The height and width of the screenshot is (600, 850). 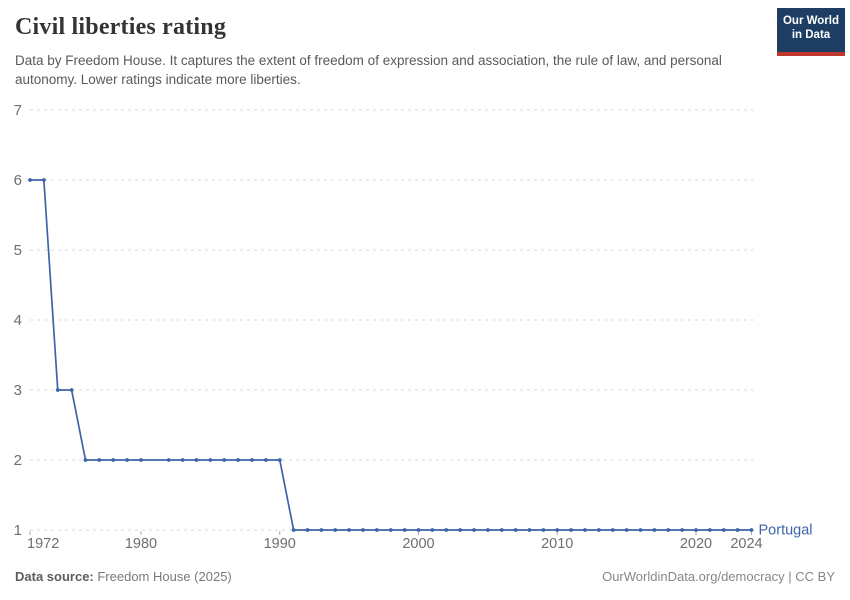 I want to click on data-source: Data source: Freedom House (2025), so click(x=123, y=576).